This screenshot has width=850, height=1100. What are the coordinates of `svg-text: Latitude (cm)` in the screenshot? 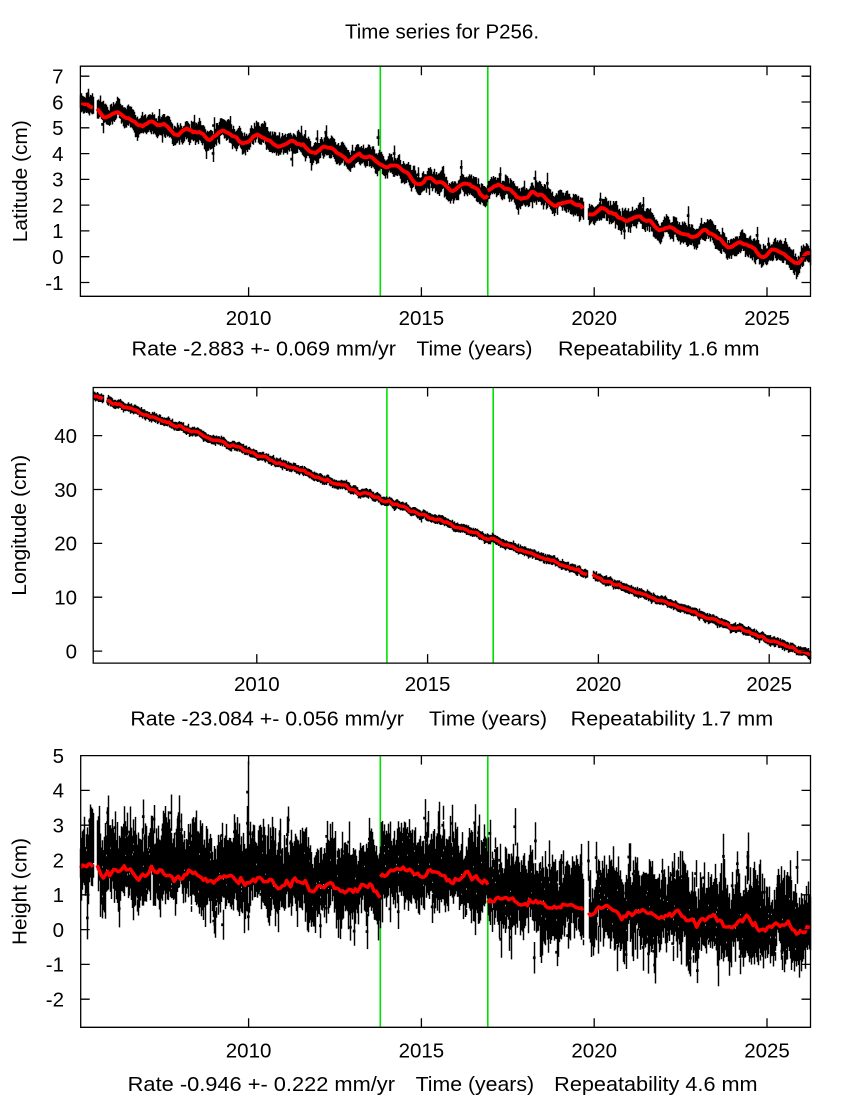 It's located at (20, 181).